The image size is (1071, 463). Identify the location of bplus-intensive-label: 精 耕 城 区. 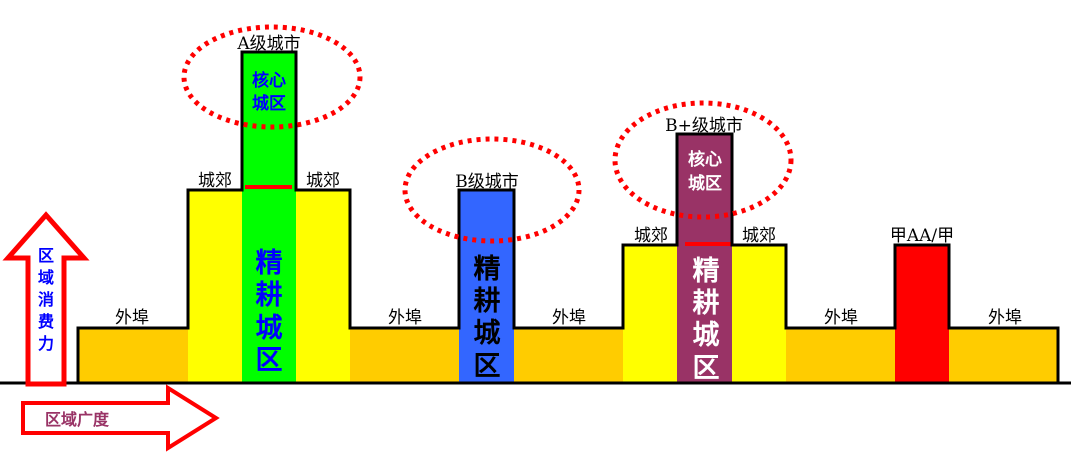
(706, 320).